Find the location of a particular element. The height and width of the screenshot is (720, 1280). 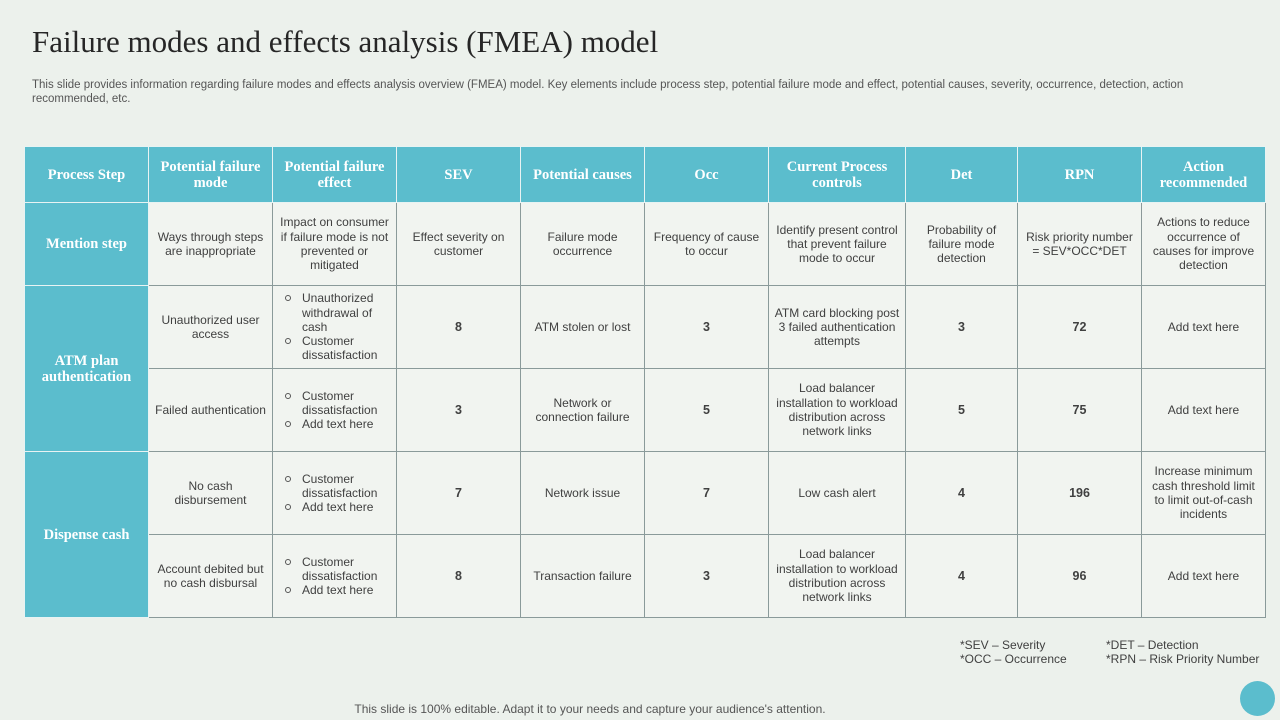

header-action: Action recommended is located at coordinates (1203, 174).